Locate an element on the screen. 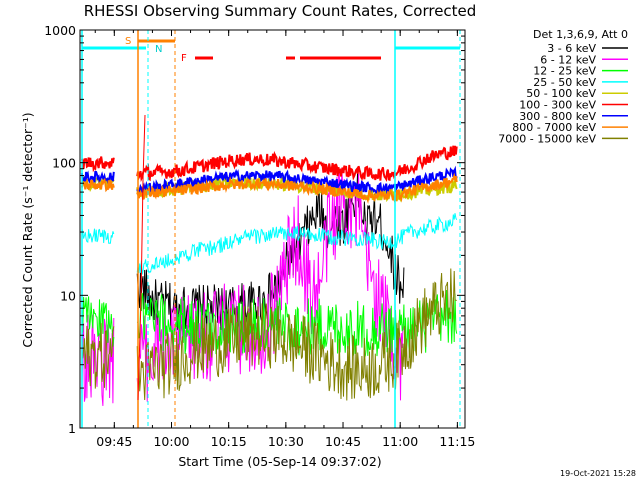 This screenshot has width=640, height=480. legend-label: 800 - 7000 keV is located at coordinates (554, 127).